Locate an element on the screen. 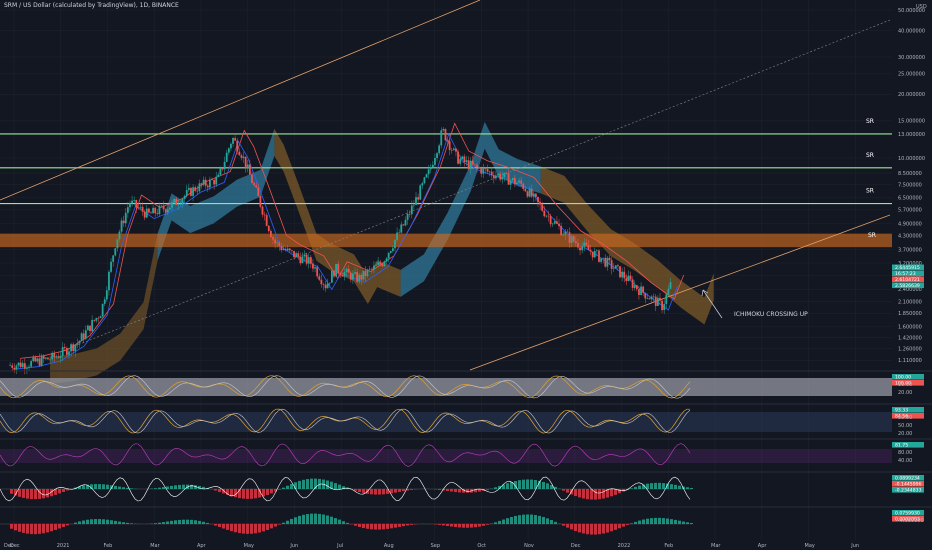 This screenshot has width=932, height=550. indicator-value: 0.0002003 is located at coordinates (907, 520).